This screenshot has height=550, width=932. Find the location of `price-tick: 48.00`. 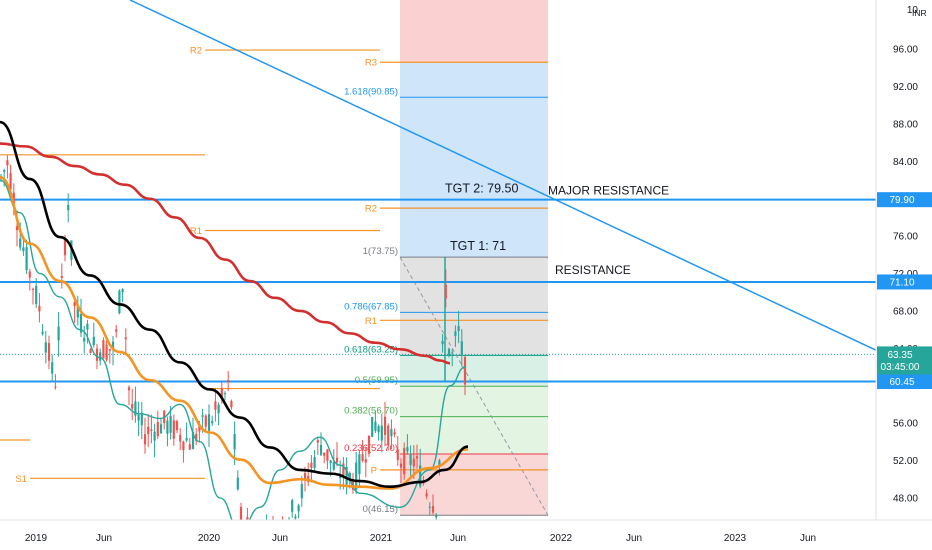

price-tick: 48.00 is located at coordinates (905, 498).